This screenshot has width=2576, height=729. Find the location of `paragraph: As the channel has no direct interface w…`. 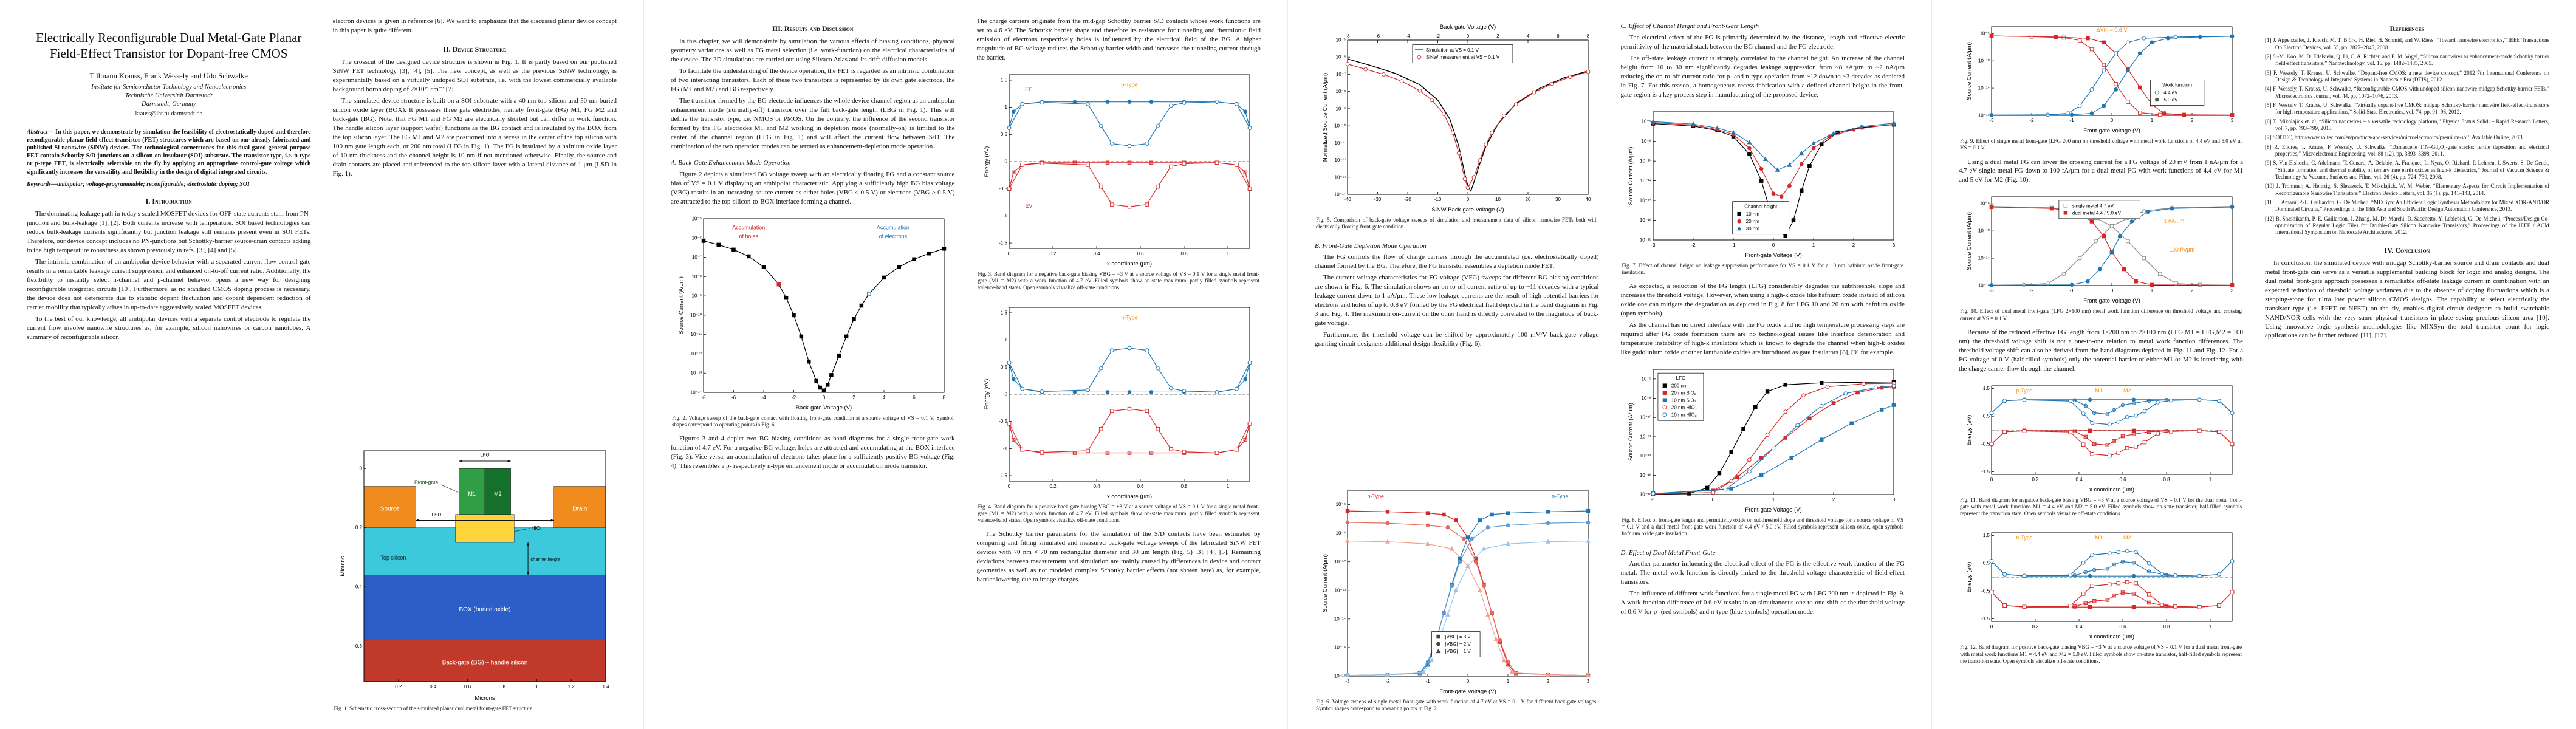

paragraph: As the channel has no direct interface w… is located at coordinates (1762, 338).